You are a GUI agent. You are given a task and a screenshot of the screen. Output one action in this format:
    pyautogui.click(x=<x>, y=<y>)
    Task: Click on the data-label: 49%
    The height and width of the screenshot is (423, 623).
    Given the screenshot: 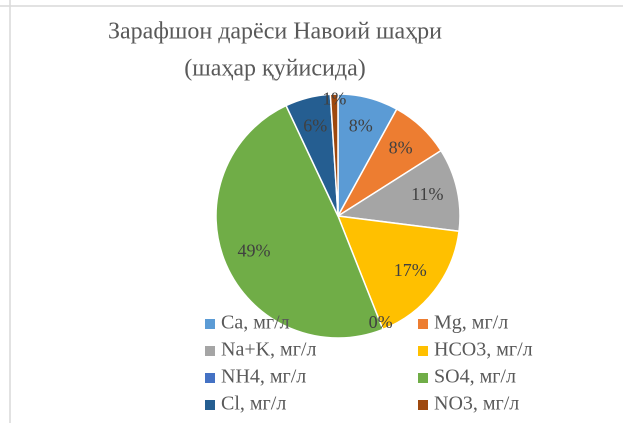 What is the action you would take?
    pyautogui.click(x=254, y=250)
    